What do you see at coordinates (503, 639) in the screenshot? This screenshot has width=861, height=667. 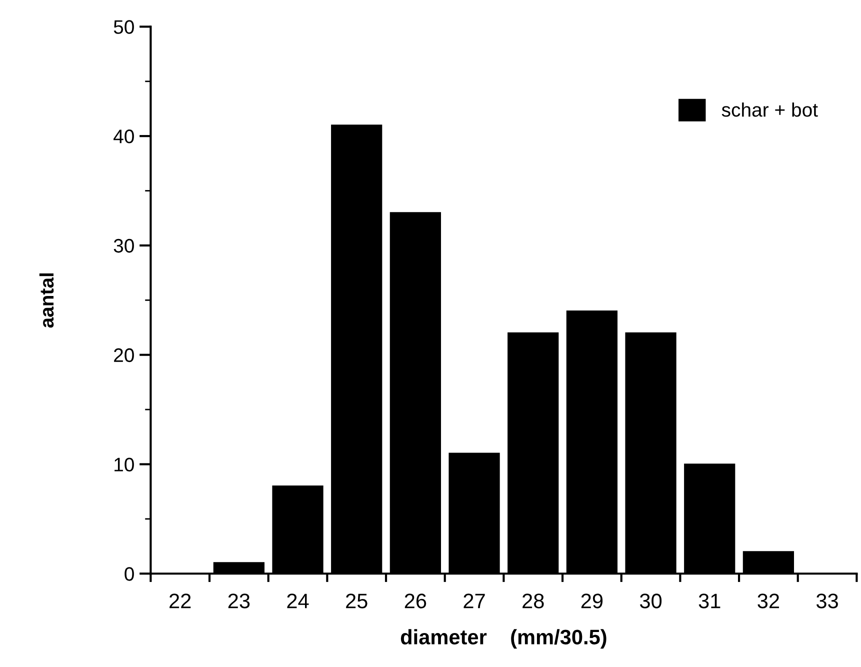 I see `x-axis-title: diameter (mm/30.5)` at bounding box center [503, 639].